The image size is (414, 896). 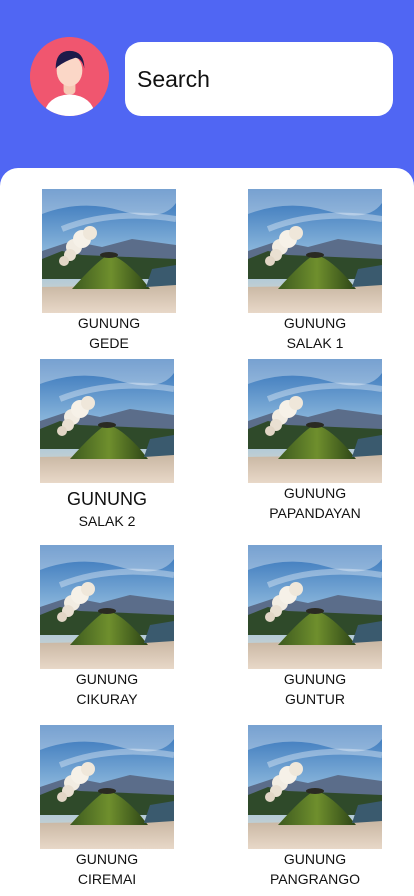 I want to click on mountain-caption: GUNUNG GEDE, so click(x=109, y=333).